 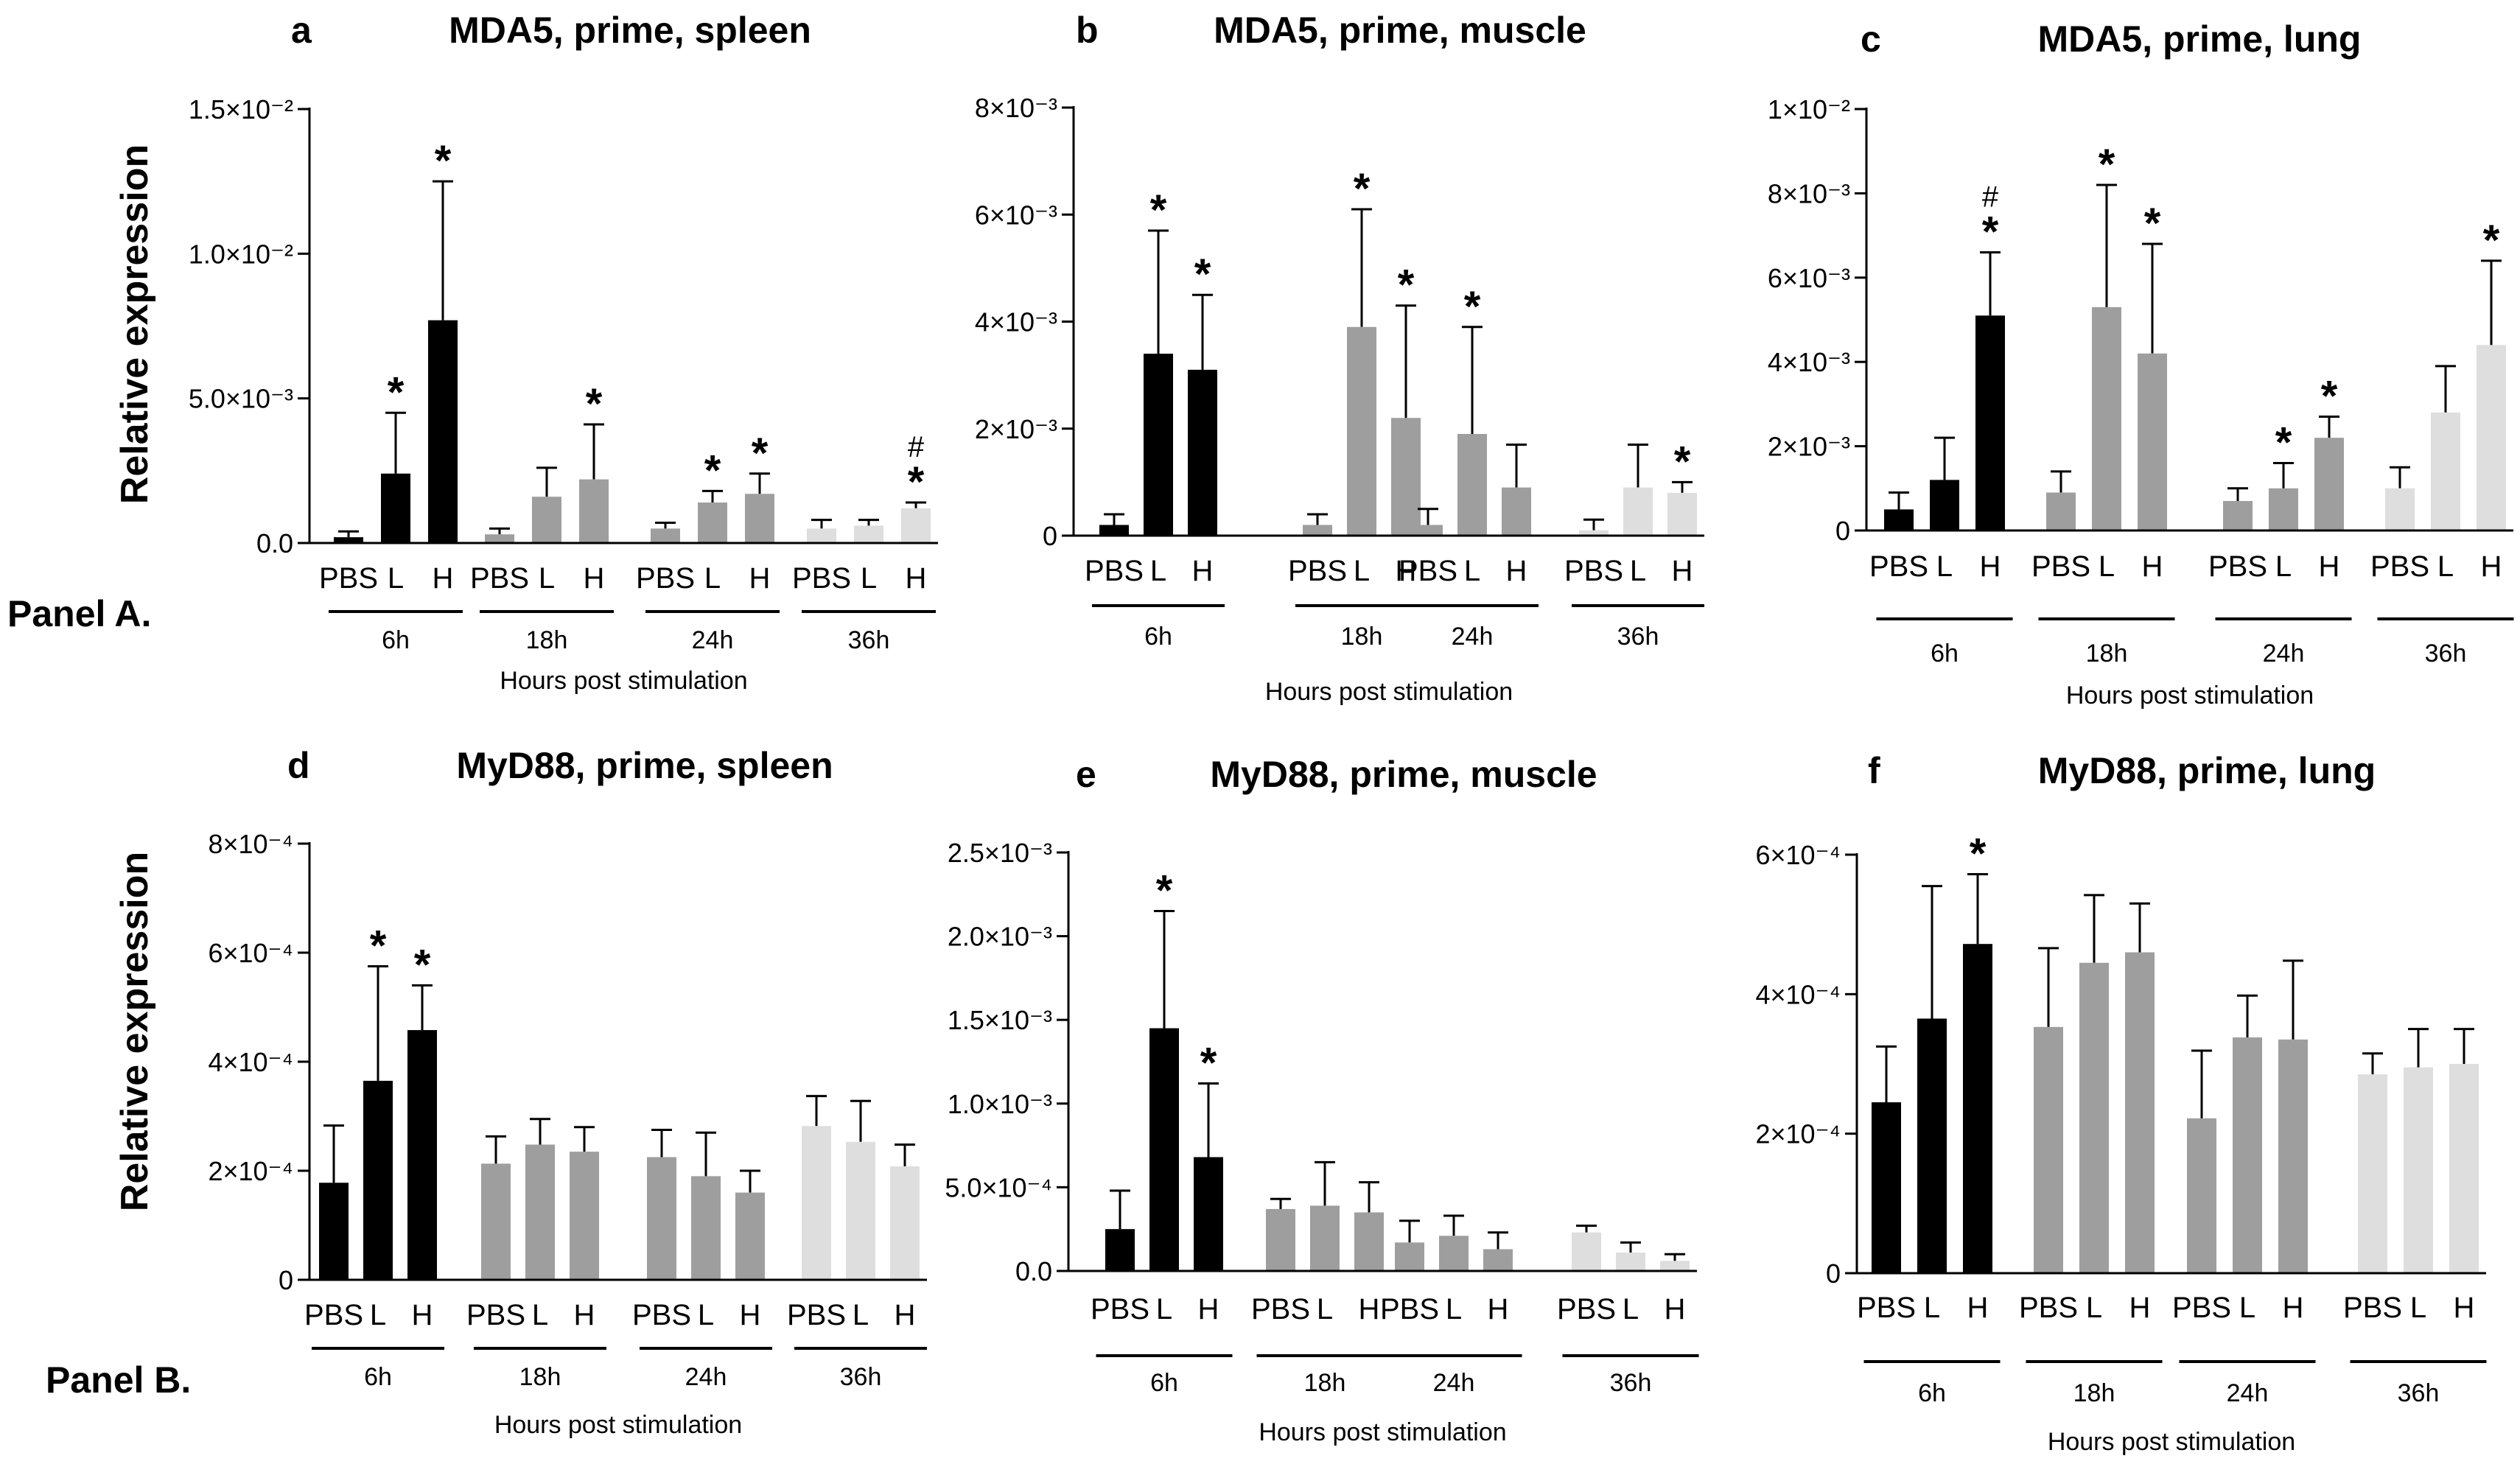 I want to click on panel-letter: b, so click(x=1087, y=30).